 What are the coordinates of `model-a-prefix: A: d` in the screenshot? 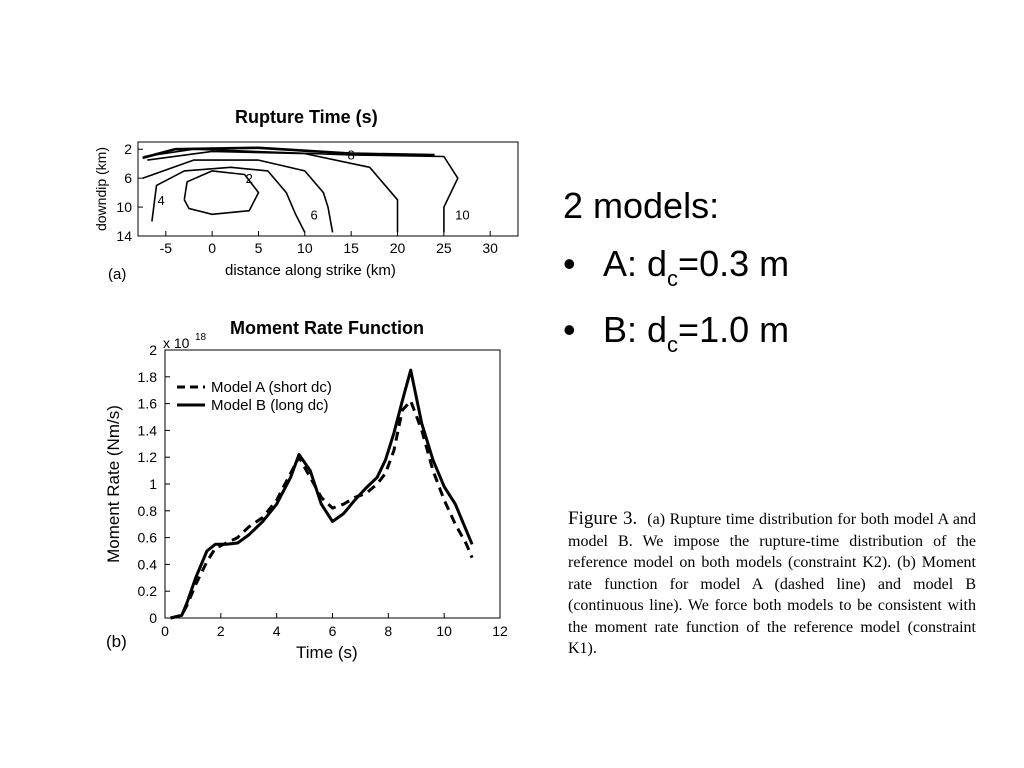 It's located at (635, 263).